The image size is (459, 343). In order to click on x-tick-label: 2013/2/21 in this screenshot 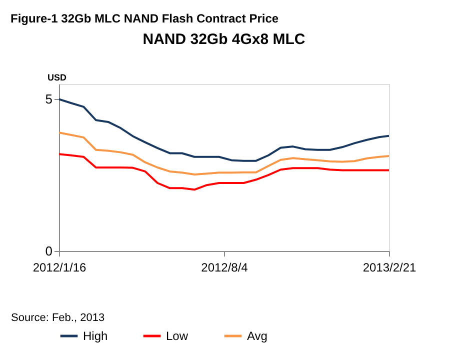, I will do `click(389, 267)`.